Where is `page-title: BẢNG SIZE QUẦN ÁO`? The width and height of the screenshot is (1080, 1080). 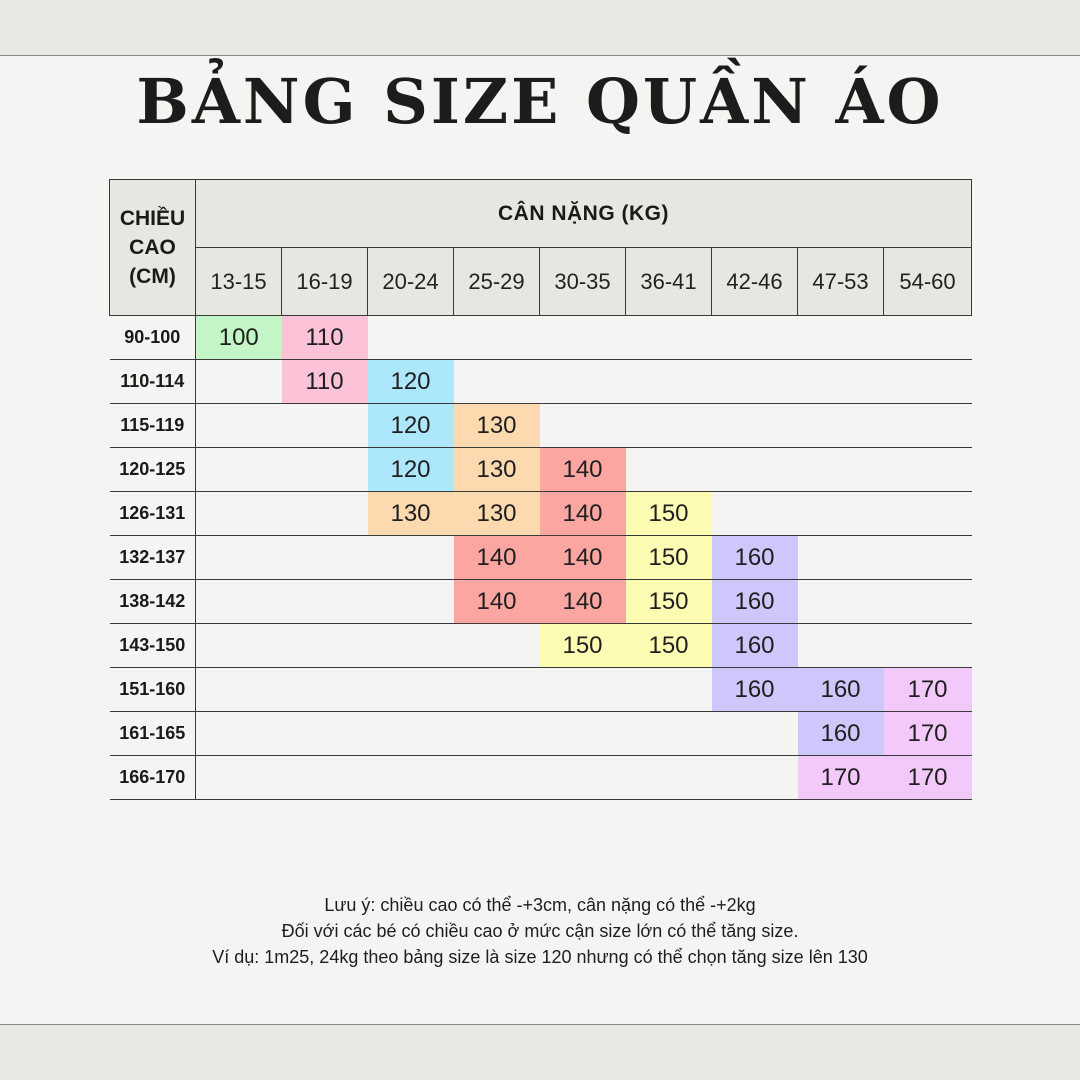
page-title: BẢNG SIZE QUẦN ÁO is located at coordinates (540, 101).